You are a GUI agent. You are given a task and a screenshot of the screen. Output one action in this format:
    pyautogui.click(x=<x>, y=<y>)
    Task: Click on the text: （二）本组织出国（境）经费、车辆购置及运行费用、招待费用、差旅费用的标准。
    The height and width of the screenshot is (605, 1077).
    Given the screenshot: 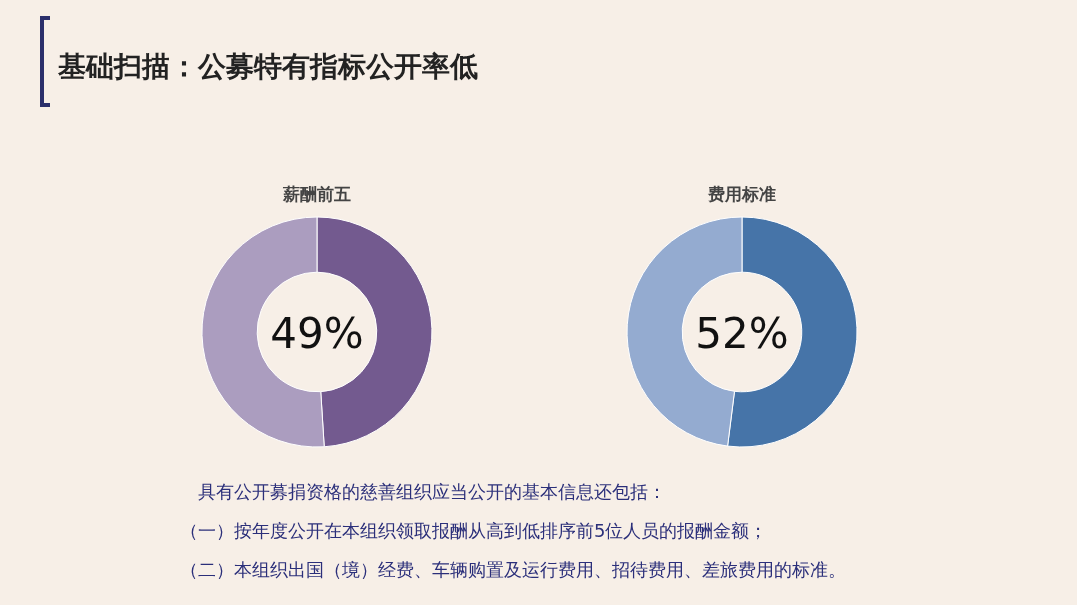 What is the action you would take?
    pyautogui.click(x=513, y=569)
    